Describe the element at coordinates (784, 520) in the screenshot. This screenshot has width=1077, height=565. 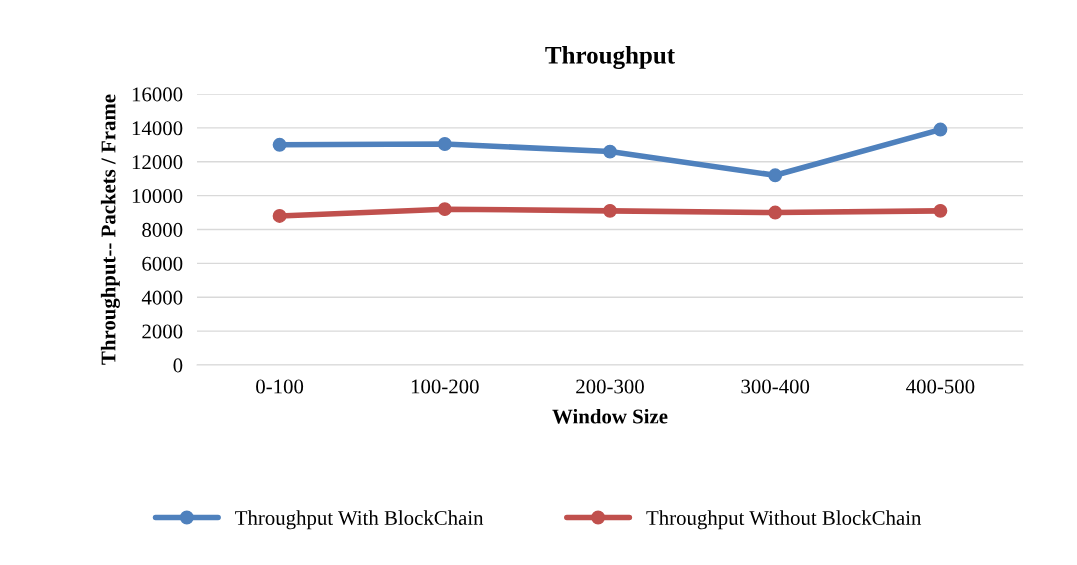
I see `legend-label: Throughput Without BlockChain` at that location.